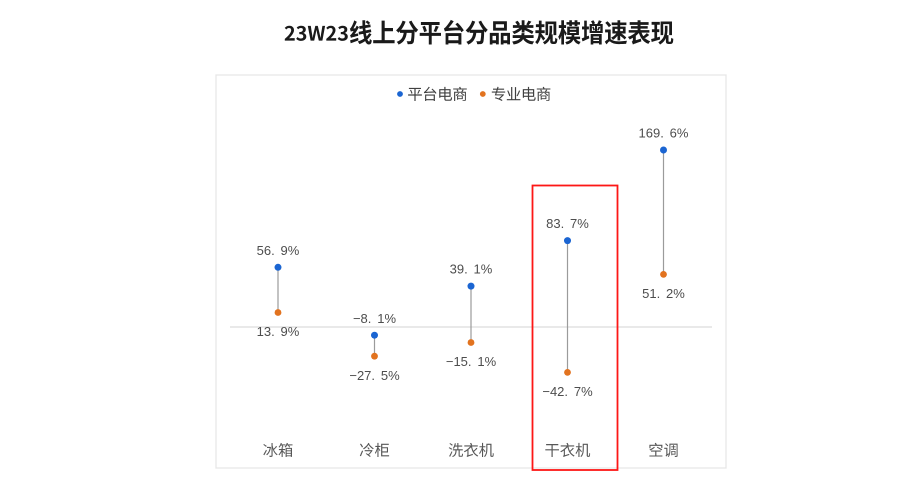 This screenshot has height=500, width=900. Describe the element at coordinates (374, 375) in the screenshot. I see `svg-text: −27. 5%` at that location.